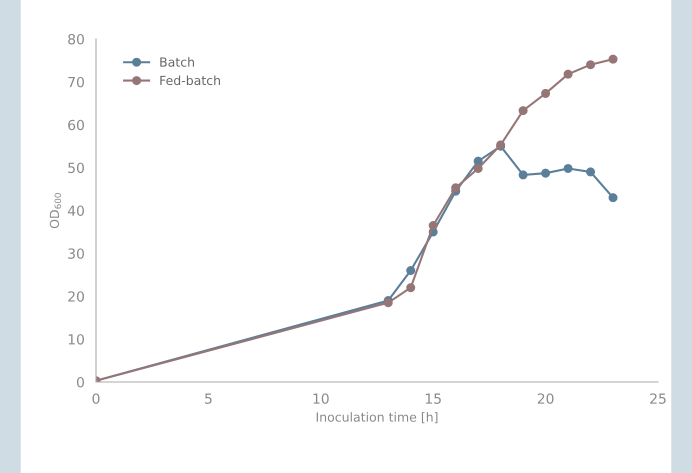  What do you see at coordinates (208, 399) in the screenshot?
I see `x-tick-label: 5` at bounding box center [208, 399].